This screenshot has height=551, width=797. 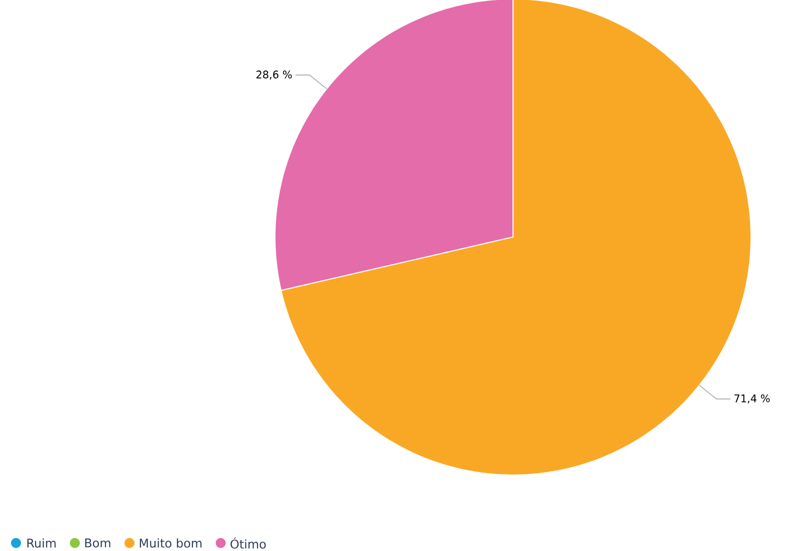 I want to click on data-label: 28,6 %, so click(x=274, y=75).